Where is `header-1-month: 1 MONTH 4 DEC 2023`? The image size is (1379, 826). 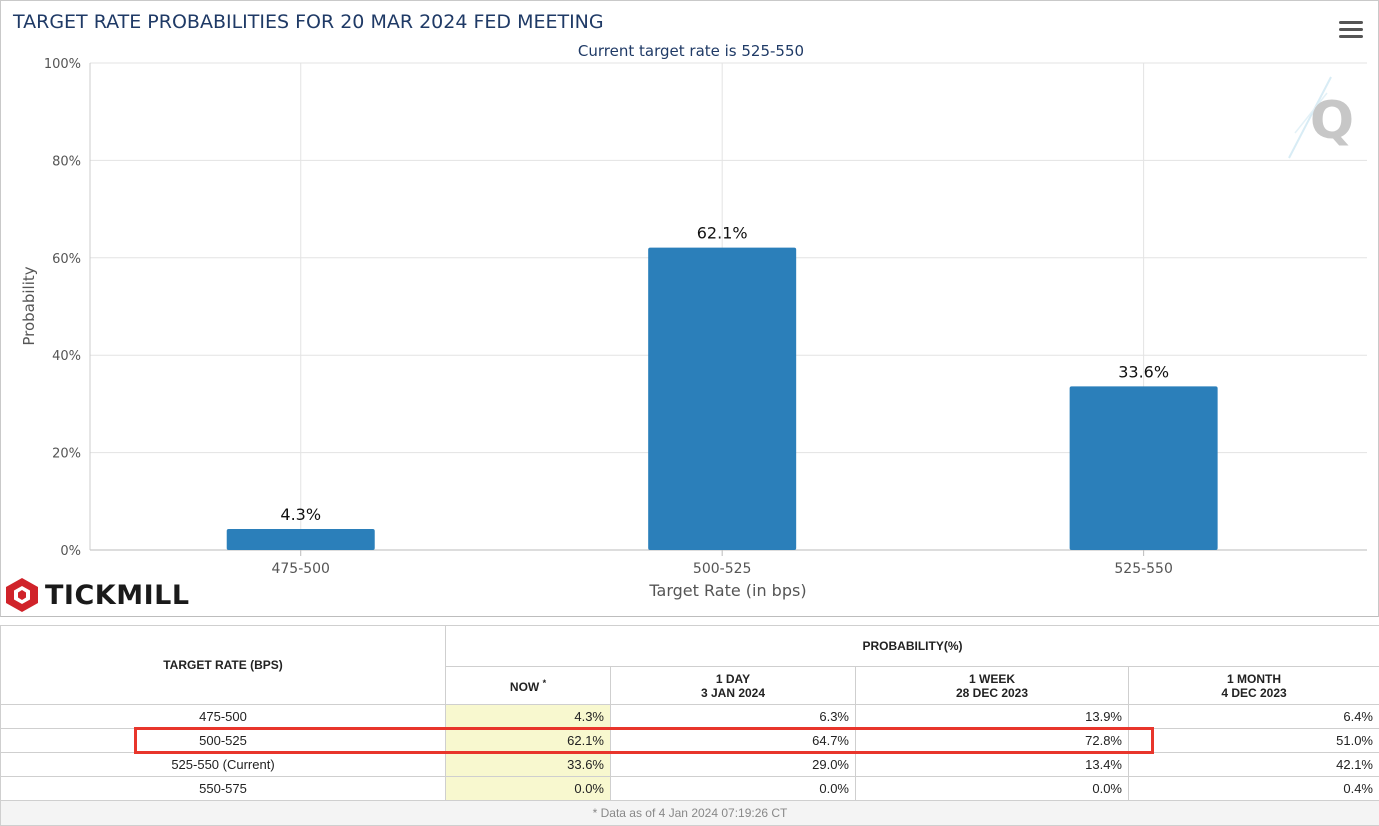 header-1-month: 1 MONTH 4 DEC 2023 is located at coordinates (1253, 685).